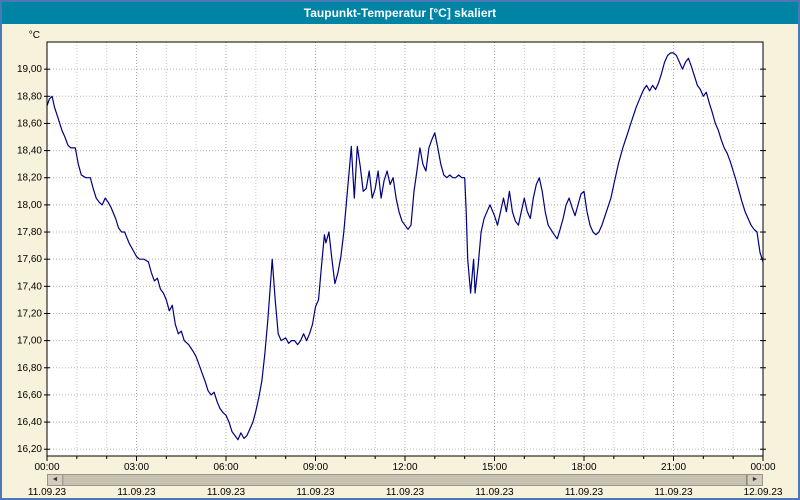 This screenshot has height=500, width=800. Describe the element at coordinates (673, 467) in the screenshot. I see `x-axis-time-label: 21:00` at that location.